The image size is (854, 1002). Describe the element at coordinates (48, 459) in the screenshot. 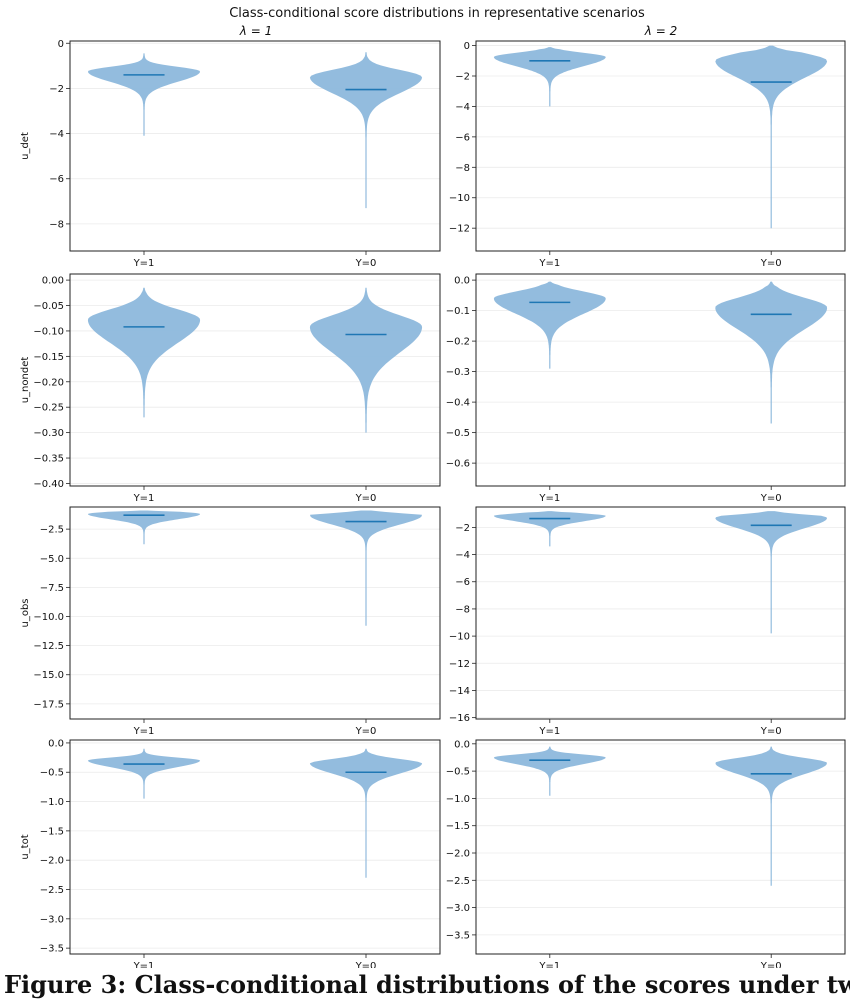

I see `y-tick-label: −0.35` at that location.